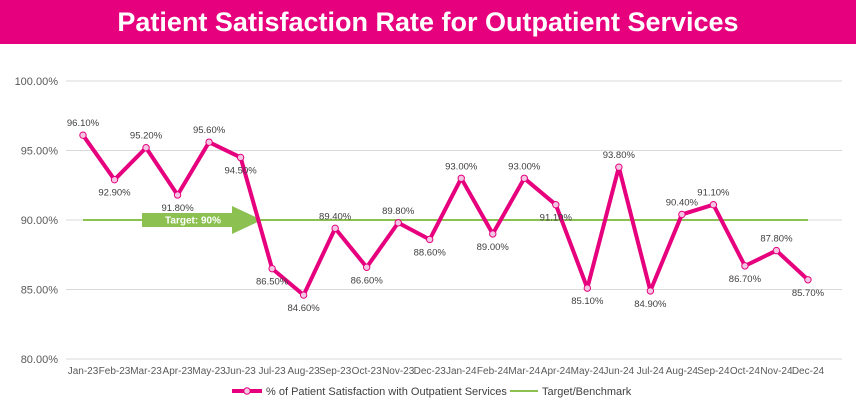 This screenshot has width=856, height=400. Describe the element at coordinates (776, 239) in the screenshot. I see `data-label: 87.80%` at that location.